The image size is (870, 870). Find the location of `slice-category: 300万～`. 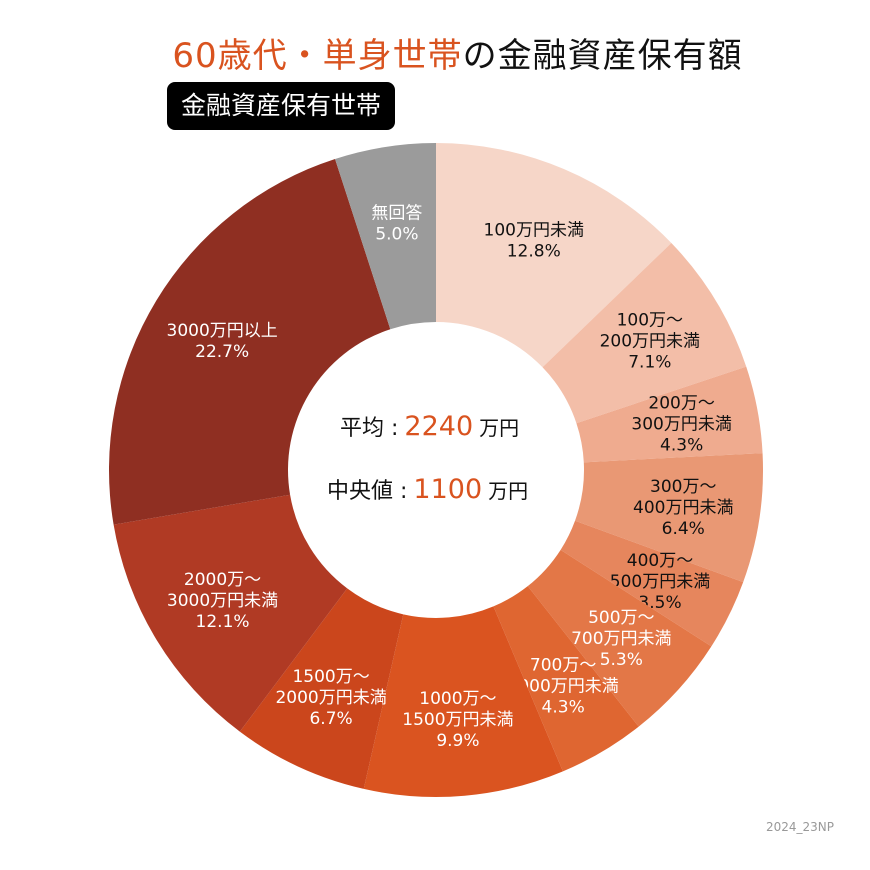

slice-category: 300万～ is located at coordinates (683, 487).